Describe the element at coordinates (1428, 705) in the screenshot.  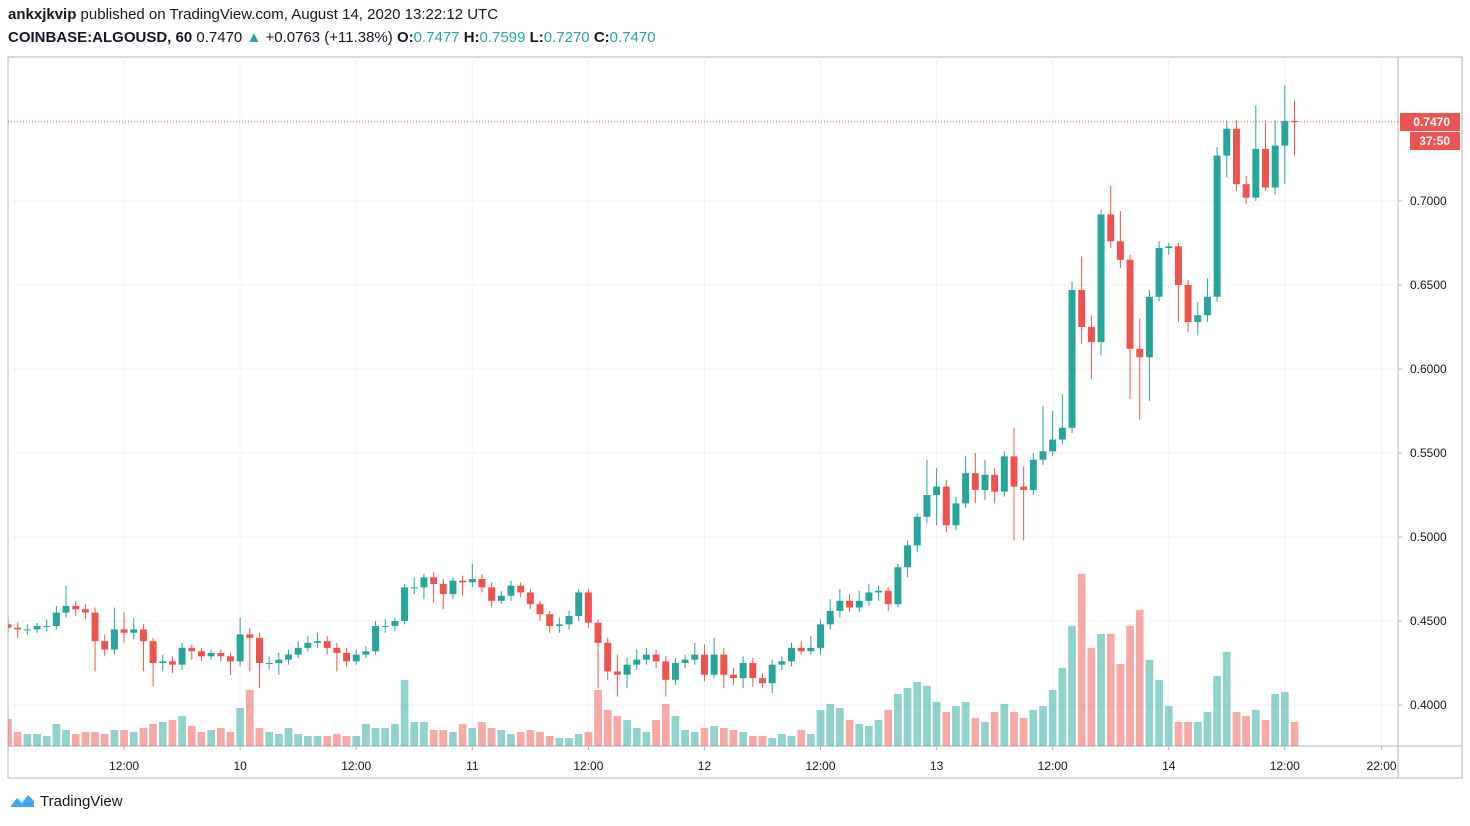
I see `y-tick-label: 0.4000` at that location.